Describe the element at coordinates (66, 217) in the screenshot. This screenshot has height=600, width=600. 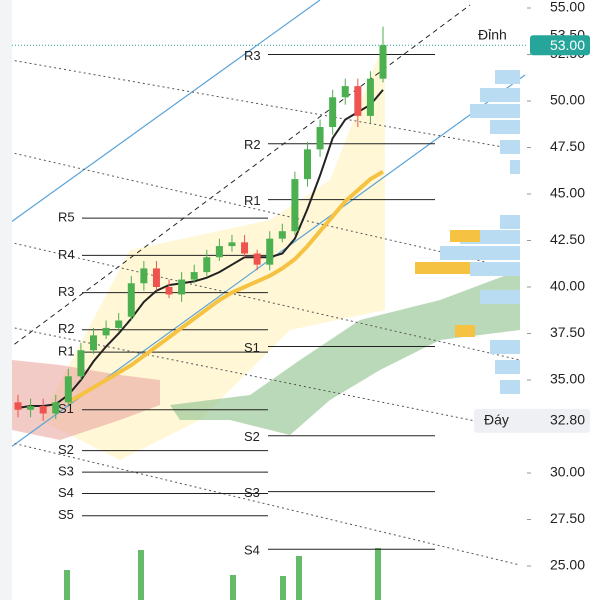
I see `pivot-label: R5` at that location.